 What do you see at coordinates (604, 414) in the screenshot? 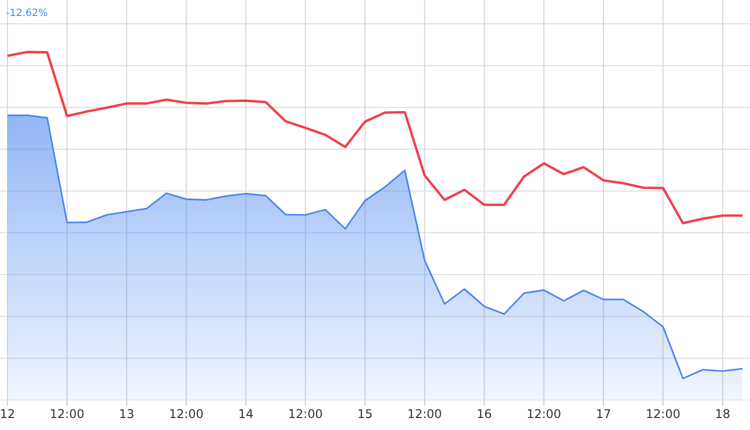
I see `x-tick-label: 17` at bounding box center [604, 414].